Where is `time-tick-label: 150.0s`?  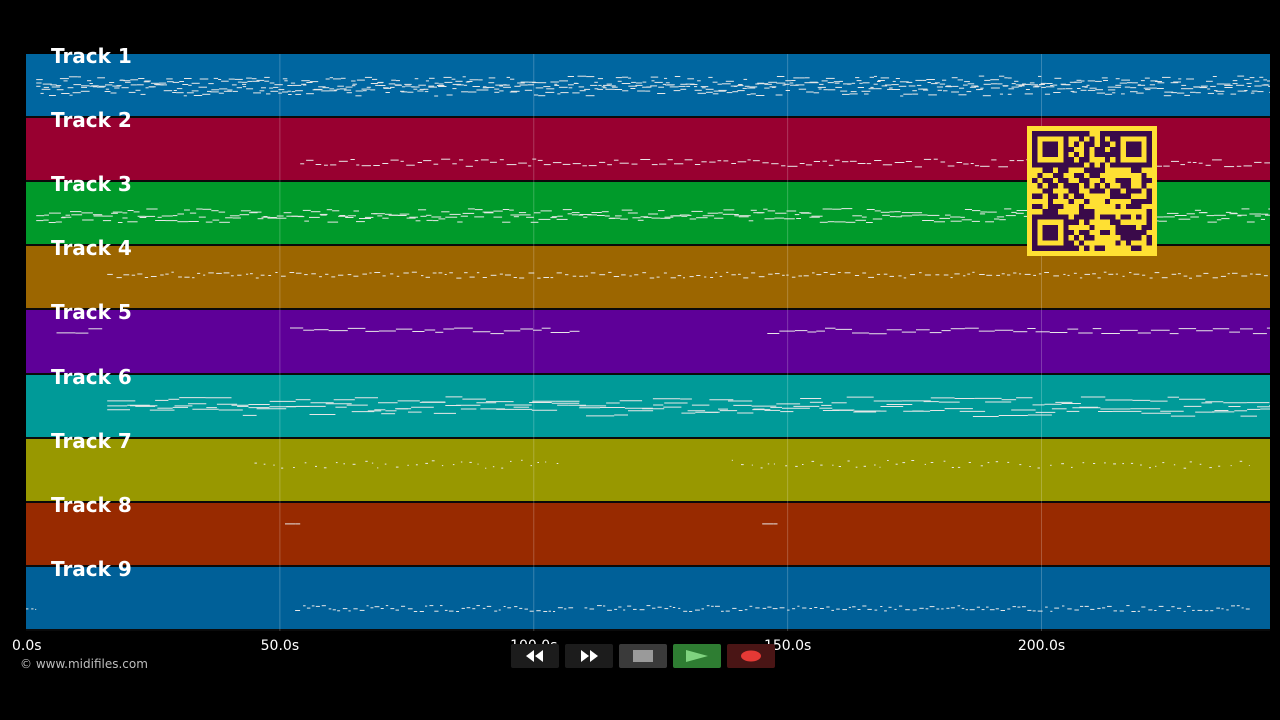
time-tick-label: 150.0s is located at coordinates (787, 646).